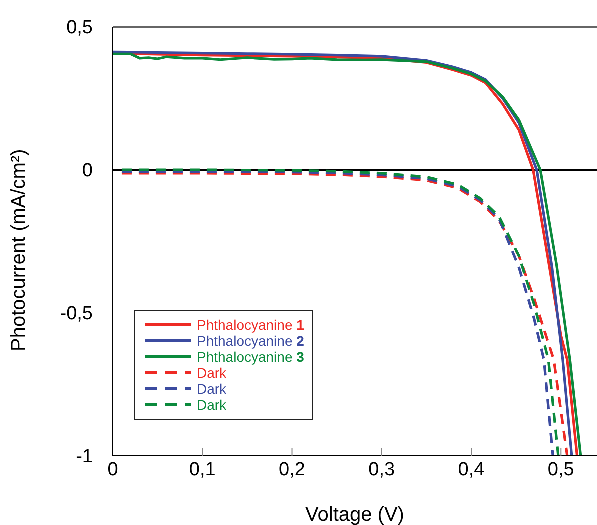 The height and width of the screenshot is (525, 597). Describe the element at coordinates (113, 469) in the screenshot. I see `x-tick-label: 0` at that location.